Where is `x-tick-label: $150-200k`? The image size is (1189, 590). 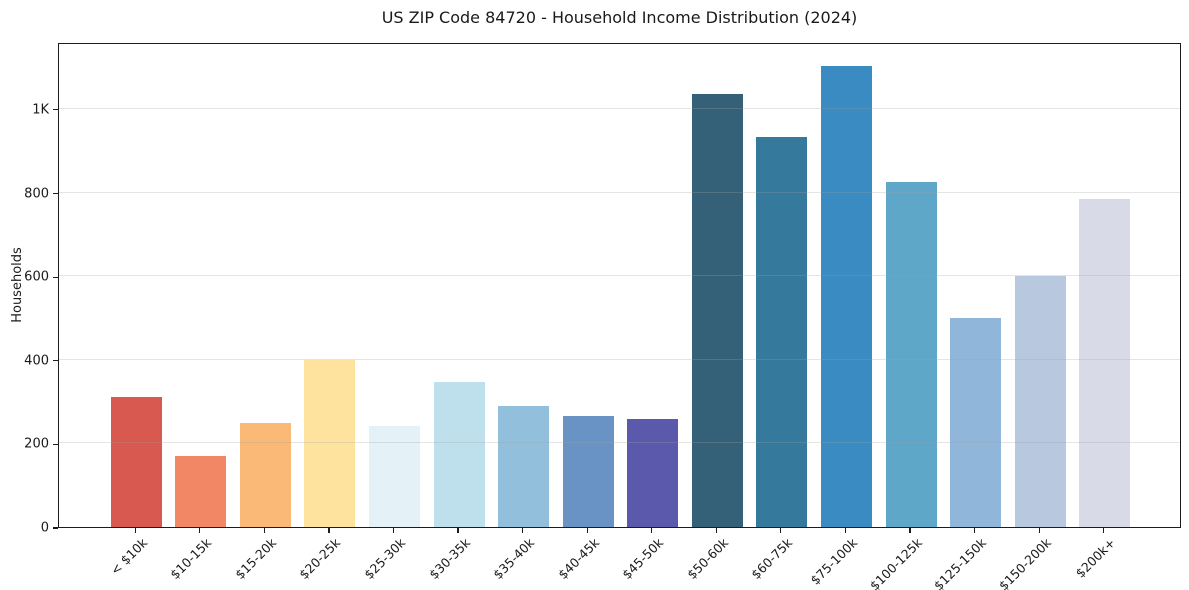
x-tick-label: $150-200k is located at coordinates (1024, 562).